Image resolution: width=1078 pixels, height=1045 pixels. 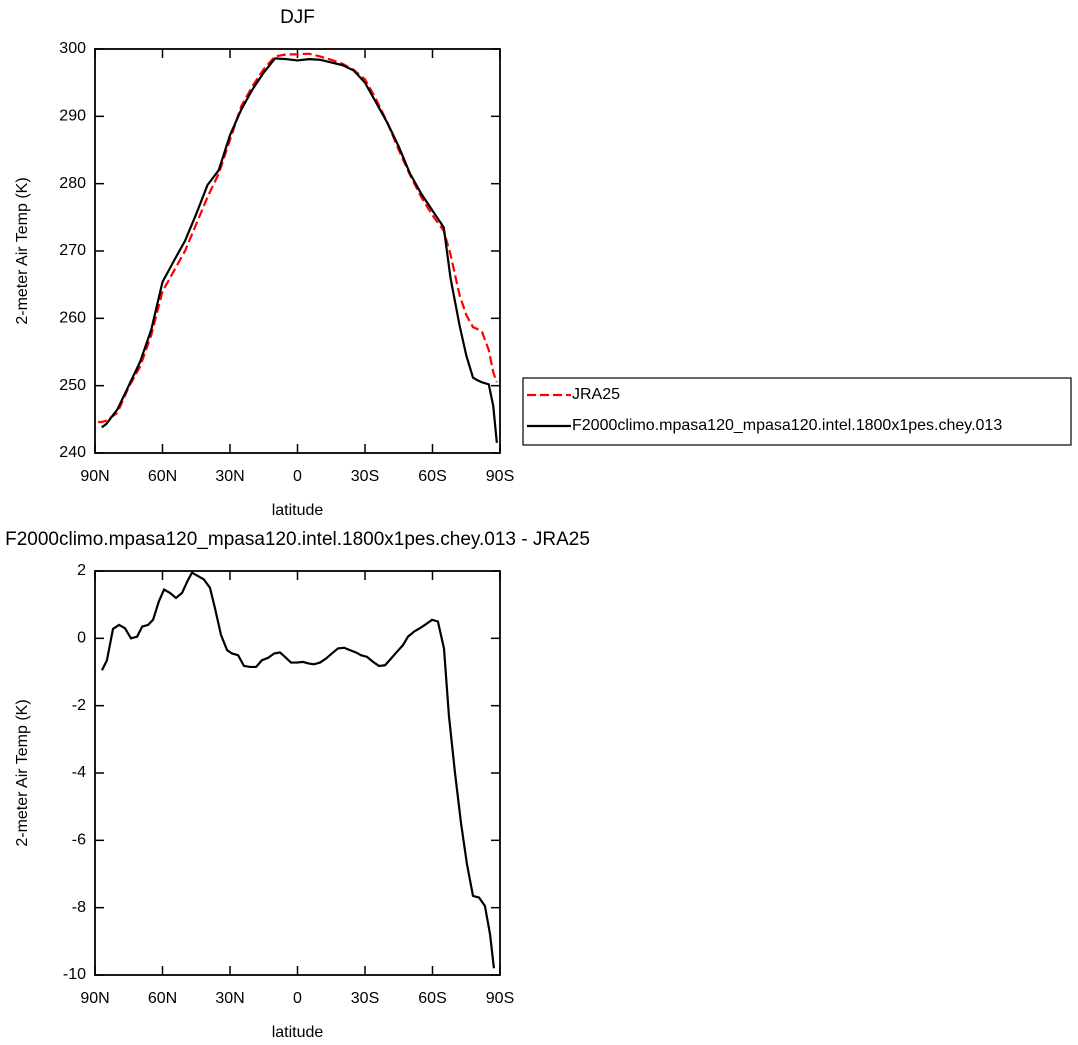 What do you see at coordinates (72, 250) in the screenshot?
I see `y-tick-label: 270` at bounding box center [72, 250].